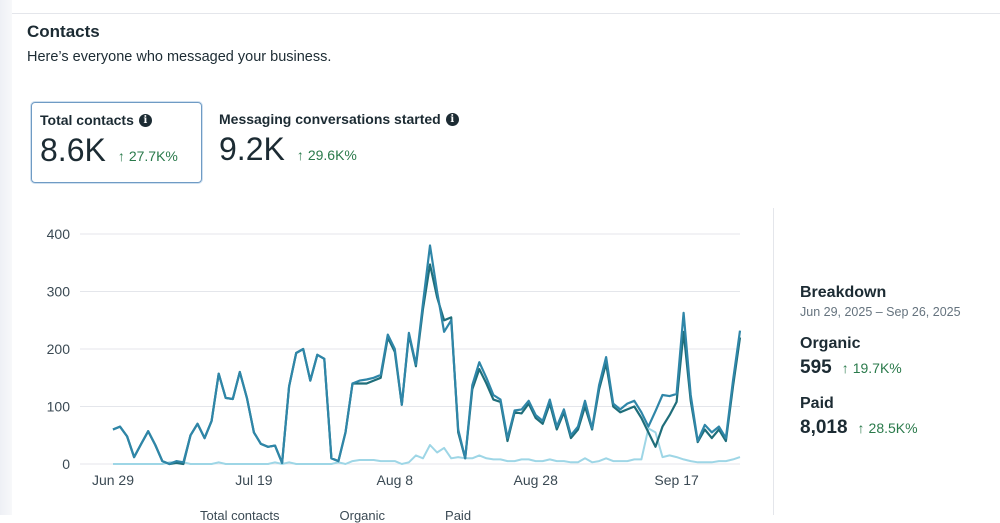 The height and width of the screenshot is (523, 1000). What do you see at coordinates (880, 312) in the screenshot?
I see `breakdown-date-range: Jun 29, 2025 – Sep 26, 2025` at bounding box center [880, 312].